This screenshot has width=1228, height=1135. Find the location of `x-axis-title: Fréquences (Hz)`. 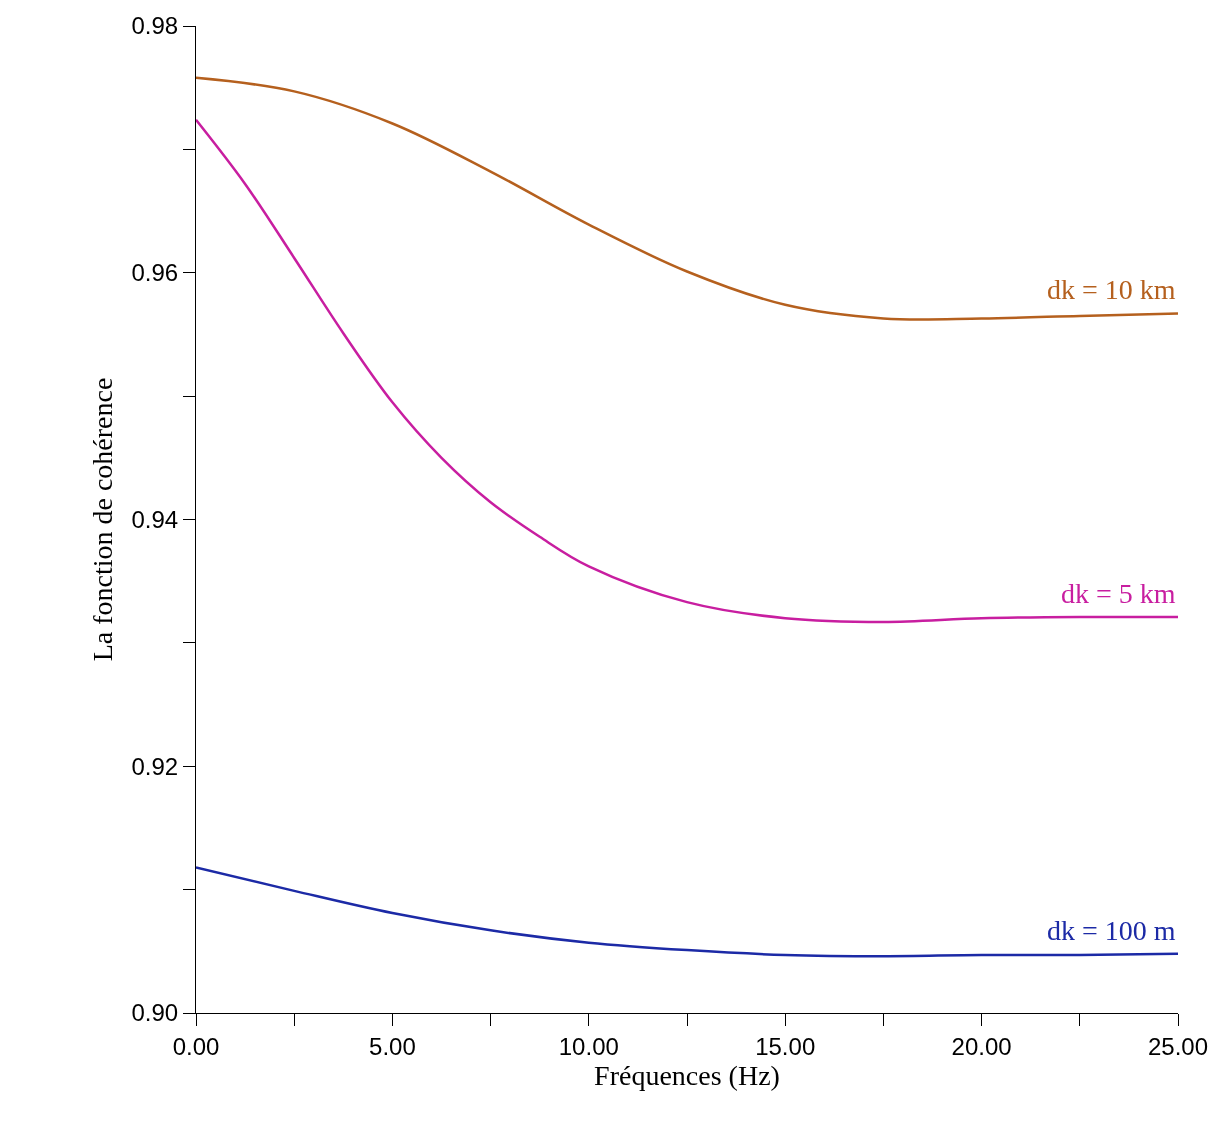

x-axis-title: Fréquences (Hz) is located at coordinates (687, 1075).